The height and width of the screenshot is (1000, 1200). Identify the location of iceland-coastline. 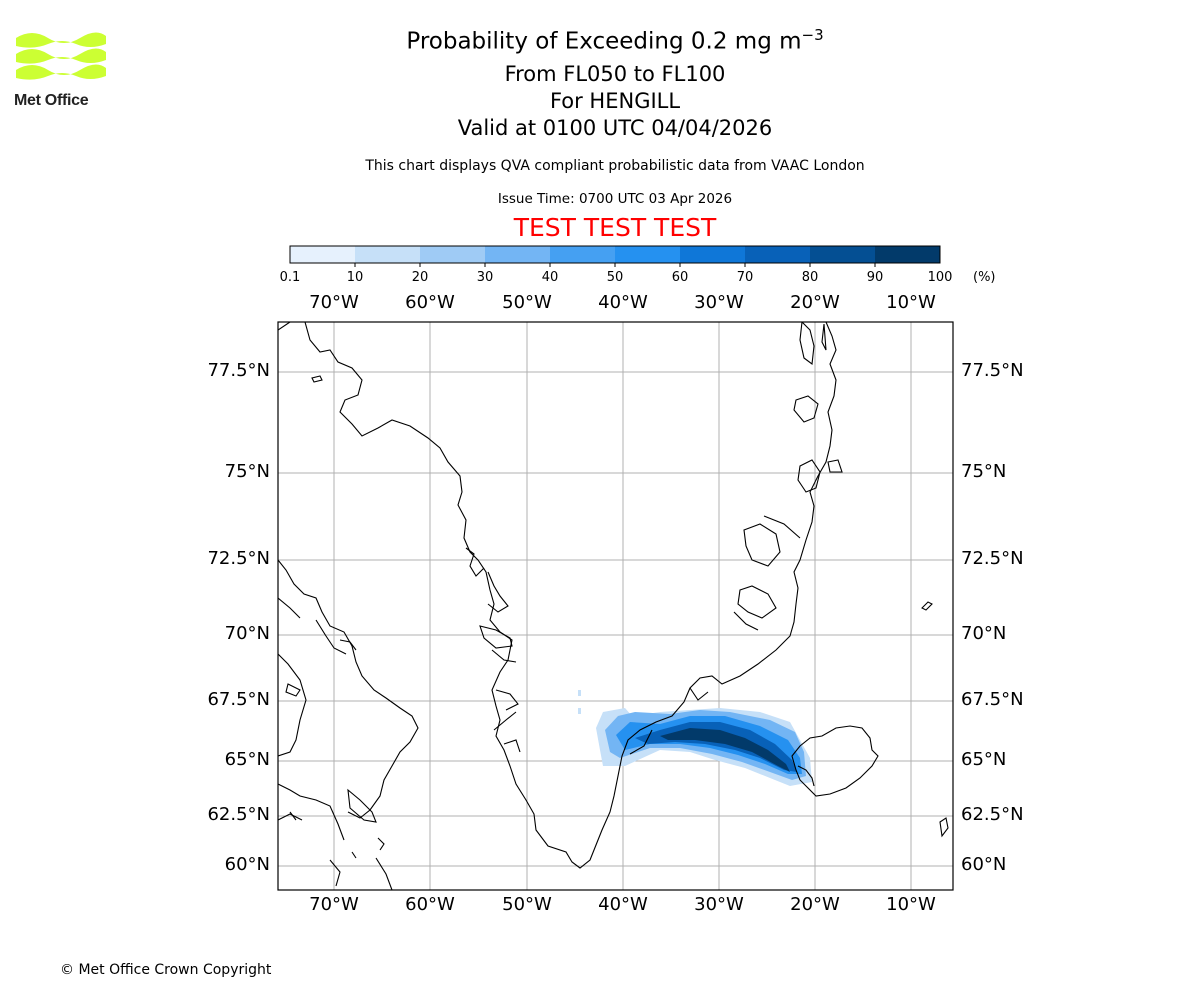
(835, 761).